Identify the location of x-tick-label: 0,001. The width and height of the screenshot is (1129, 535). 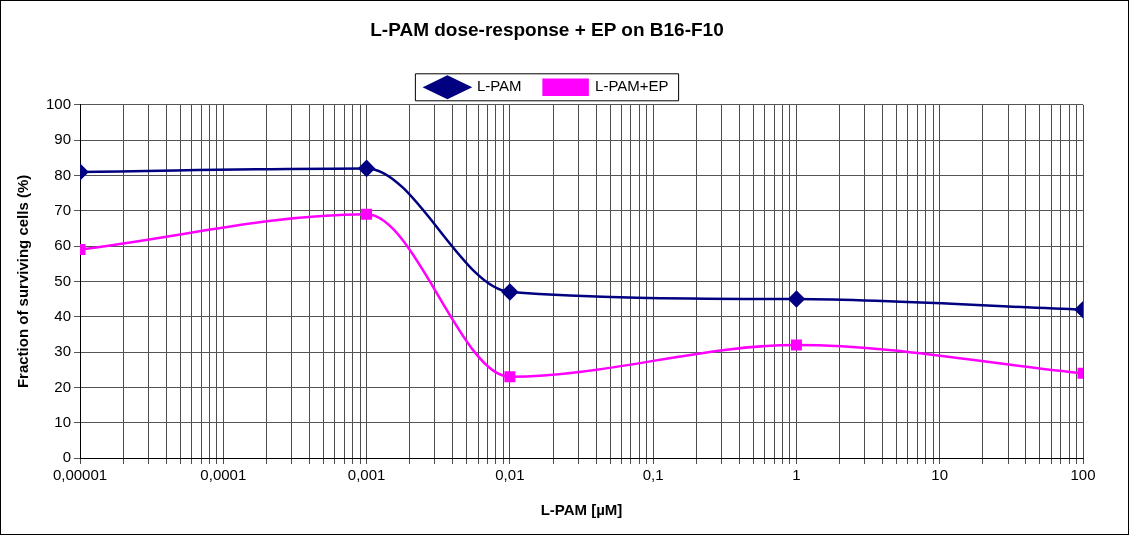
(366, 475).